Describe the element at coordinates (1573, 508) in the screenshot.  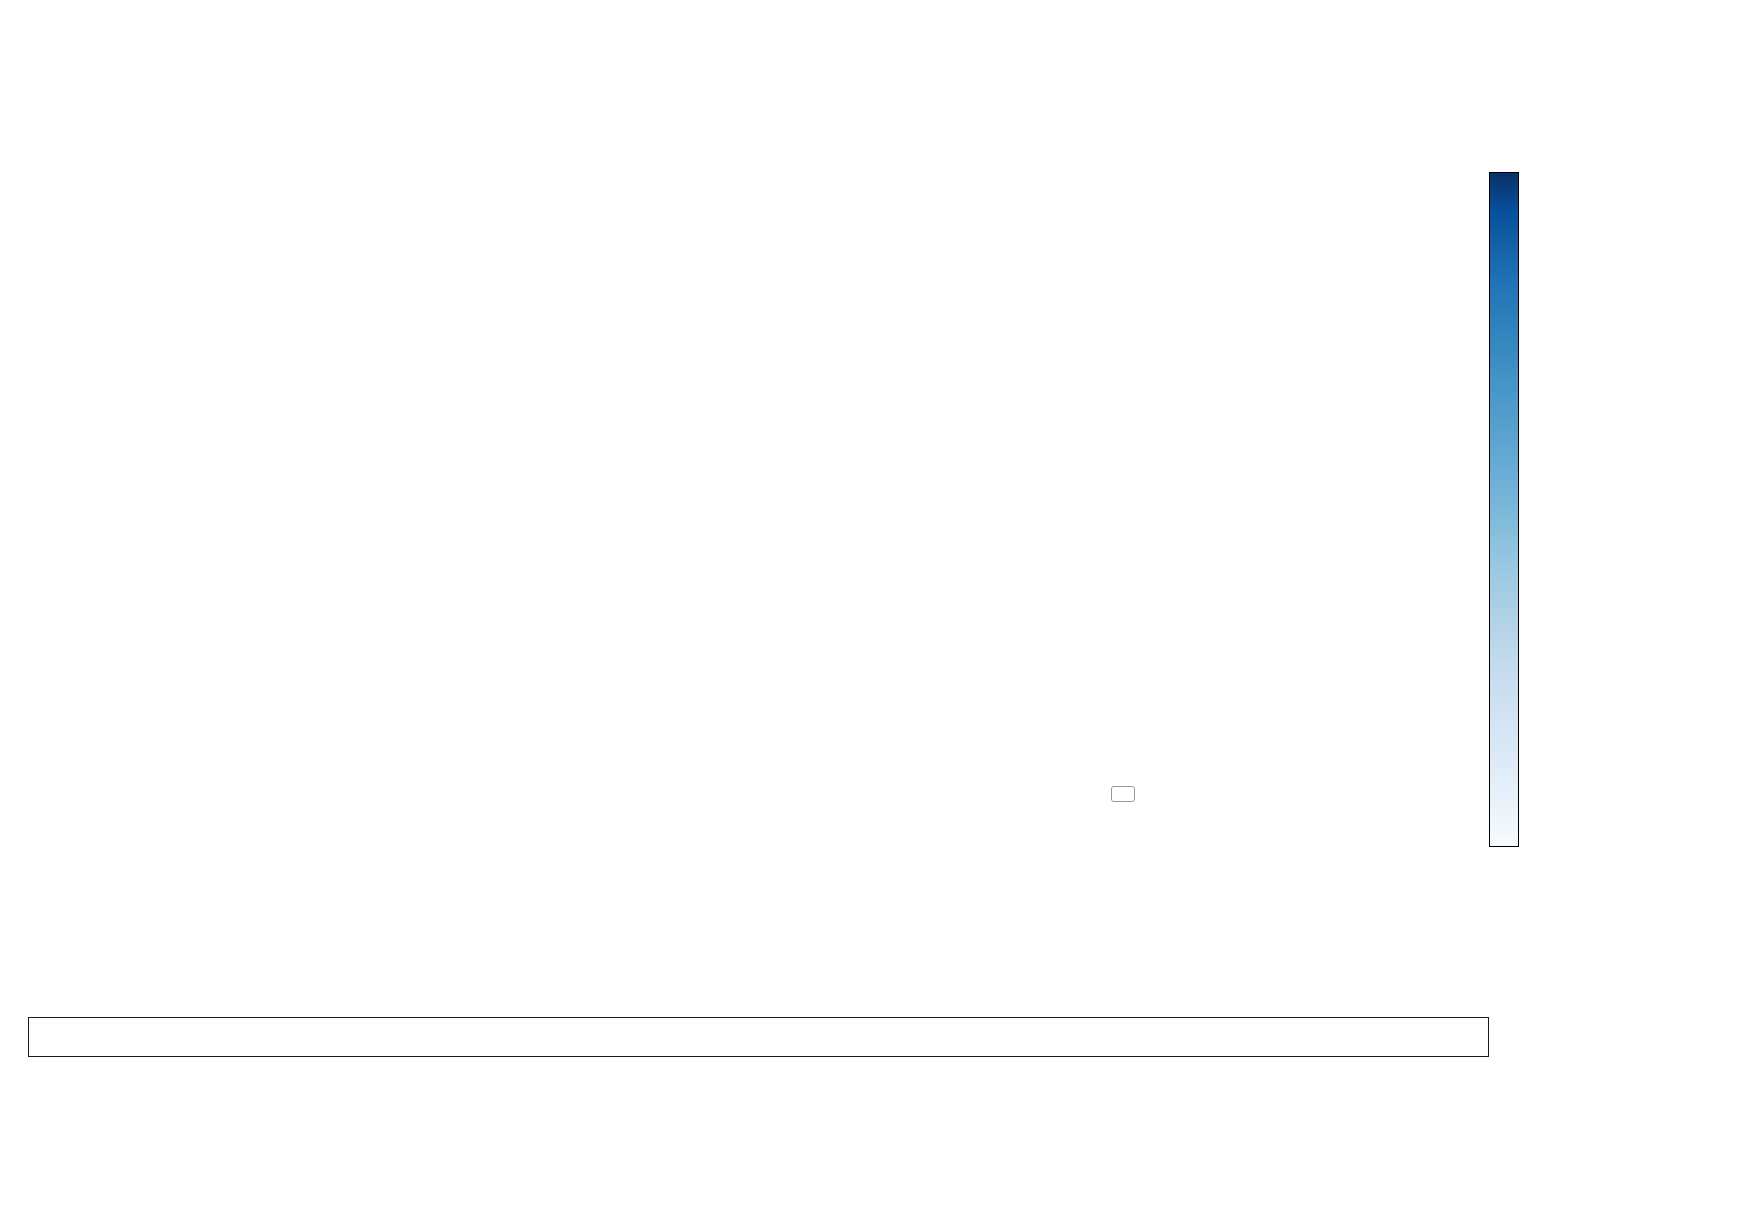
I see `colorbar-label` at that location.